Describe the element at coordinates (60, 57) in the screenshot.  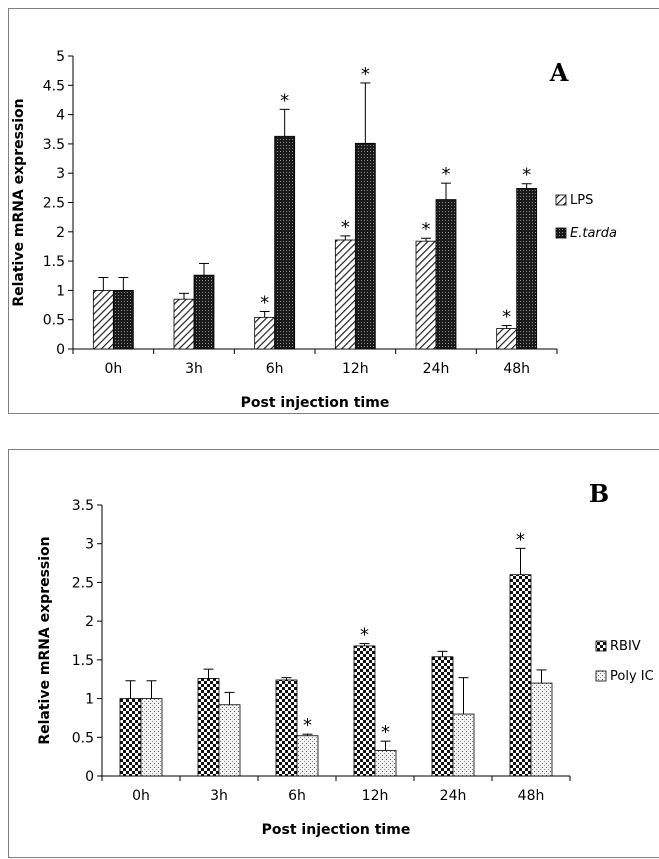
I see `y-tick-label: 5` at that location.